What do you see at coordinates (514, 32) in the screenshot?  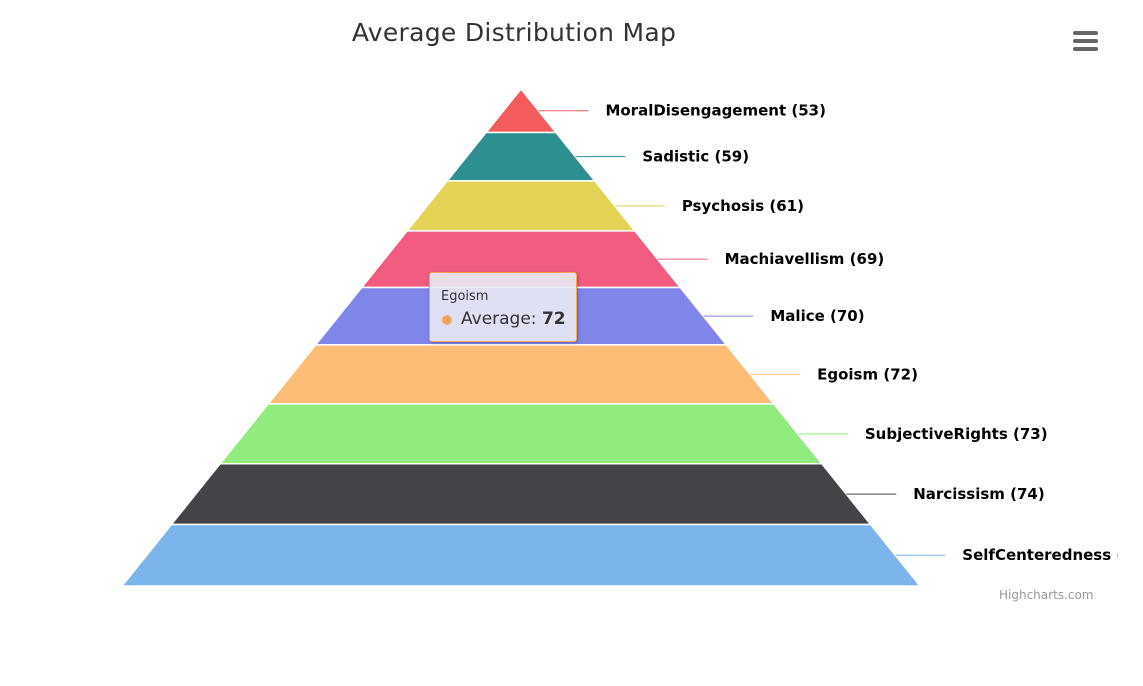 I see `chart-title: Average Distribution Map` at bounding box center [514, 32].